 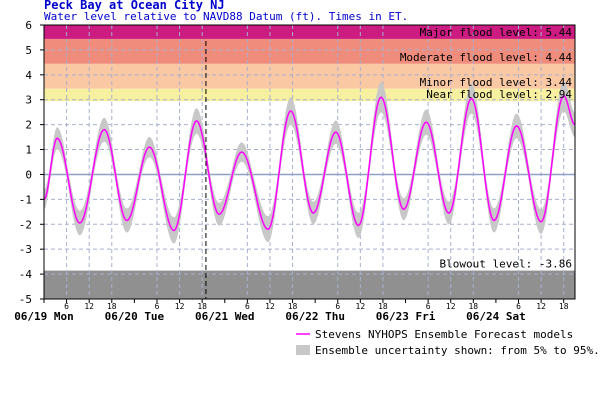 I want to click on legend-swatch-band, so click(x=303, y=350).